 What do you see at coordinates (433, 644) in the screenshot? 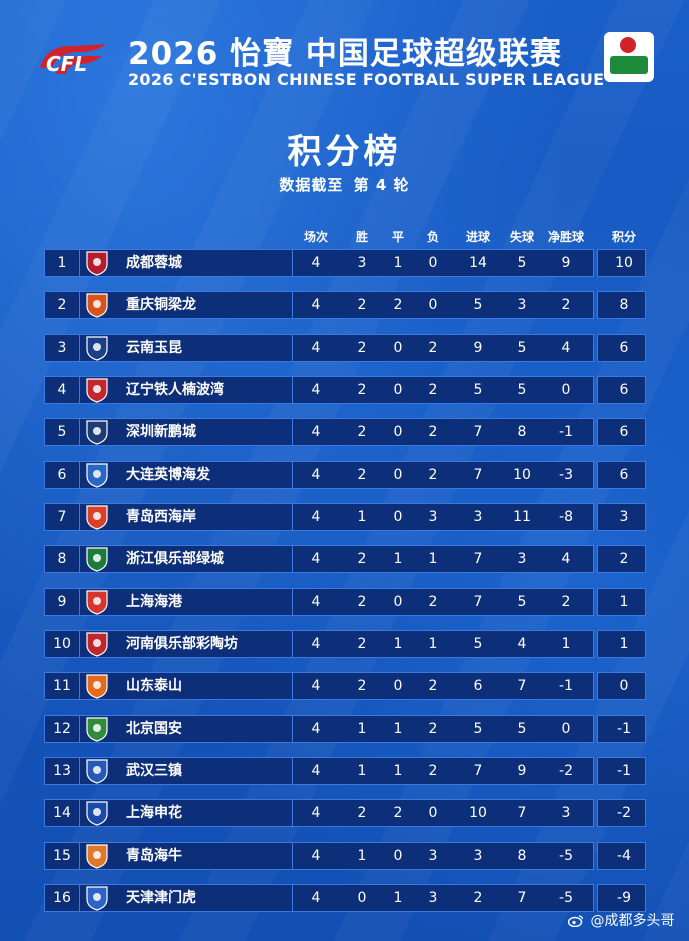
I see `stat-lost: 1` at bounding box center [433, 644].